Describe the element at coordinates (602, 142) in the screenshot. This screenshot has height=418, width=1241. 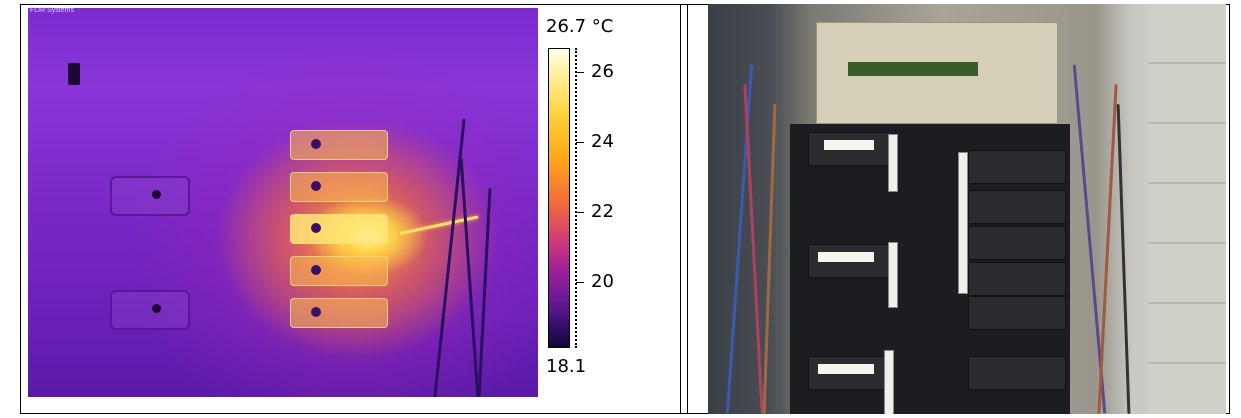
I see `scale-tick-label: 24` at that location.